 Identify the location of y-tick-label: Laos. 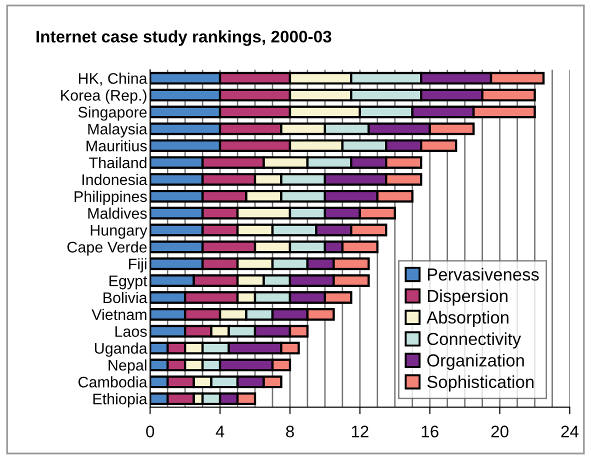
(131, 331).